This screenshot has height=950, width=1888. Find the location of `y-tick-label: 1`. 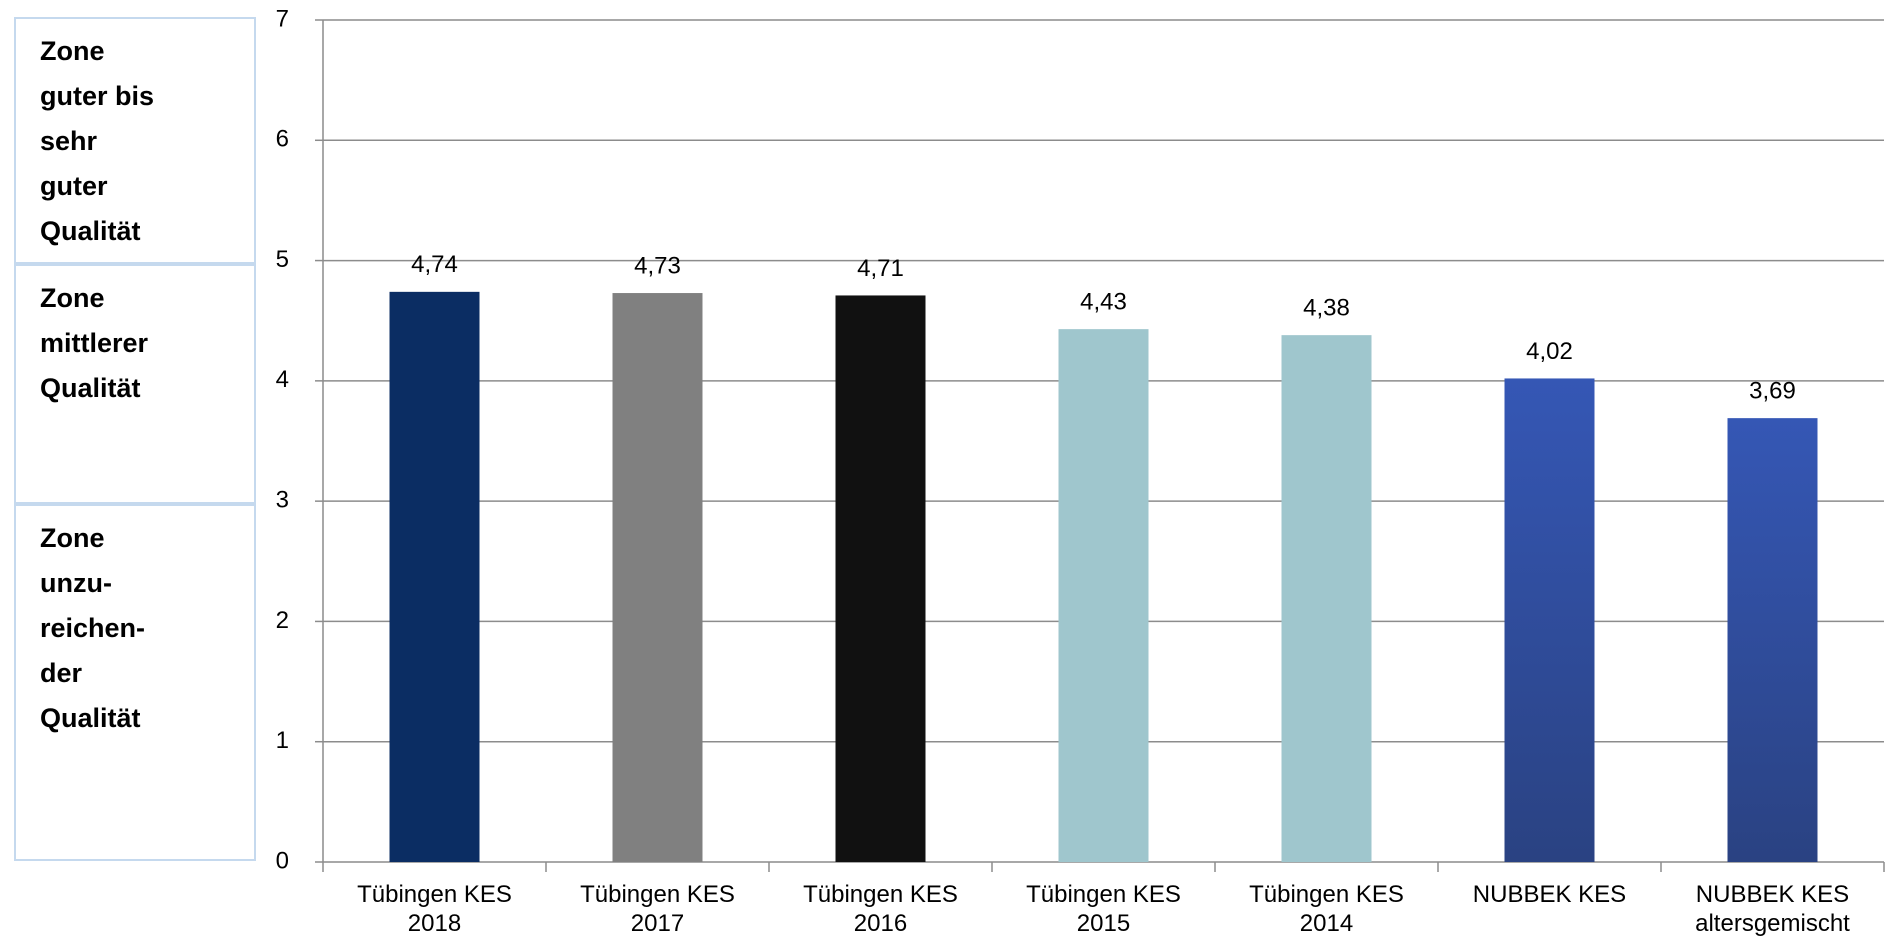

y-tick-label: 1 is located at coordinates (282, 740).